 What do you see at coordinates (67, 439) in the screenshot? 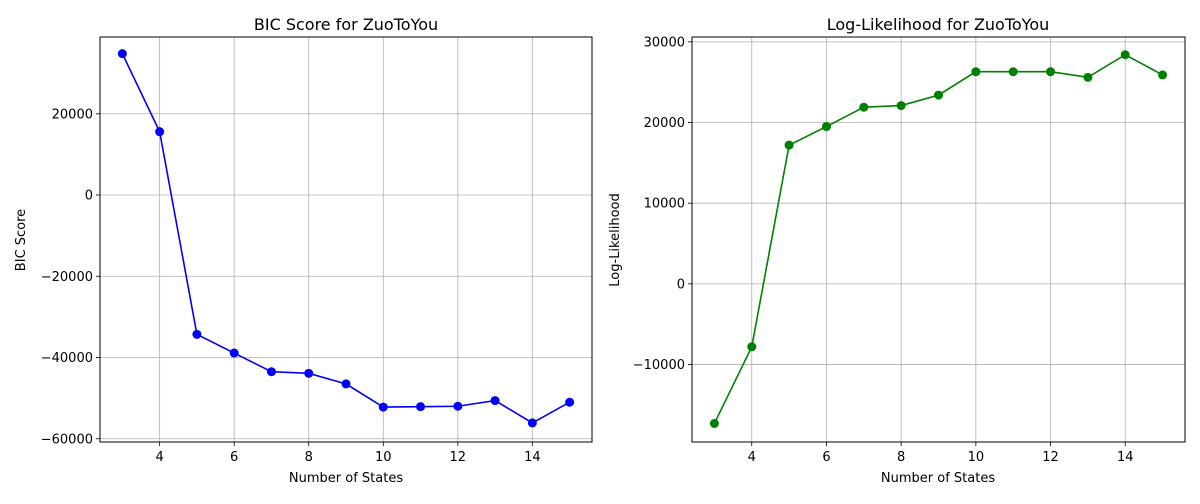
I see `y-tick-label: −60000` at bounding box center [67, 439].